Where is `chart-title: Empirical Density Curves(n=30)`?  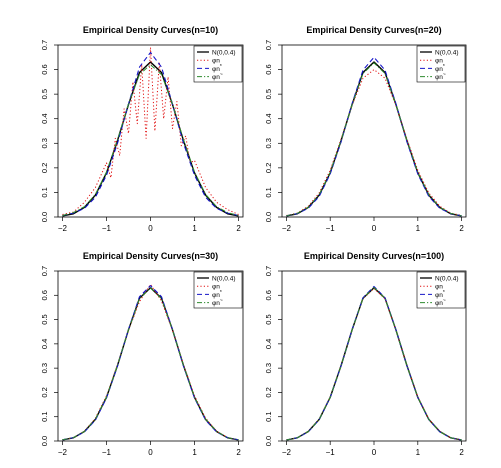
chart-title: Empirical Density Curves(n=30) is located at coordinates (150, 256).